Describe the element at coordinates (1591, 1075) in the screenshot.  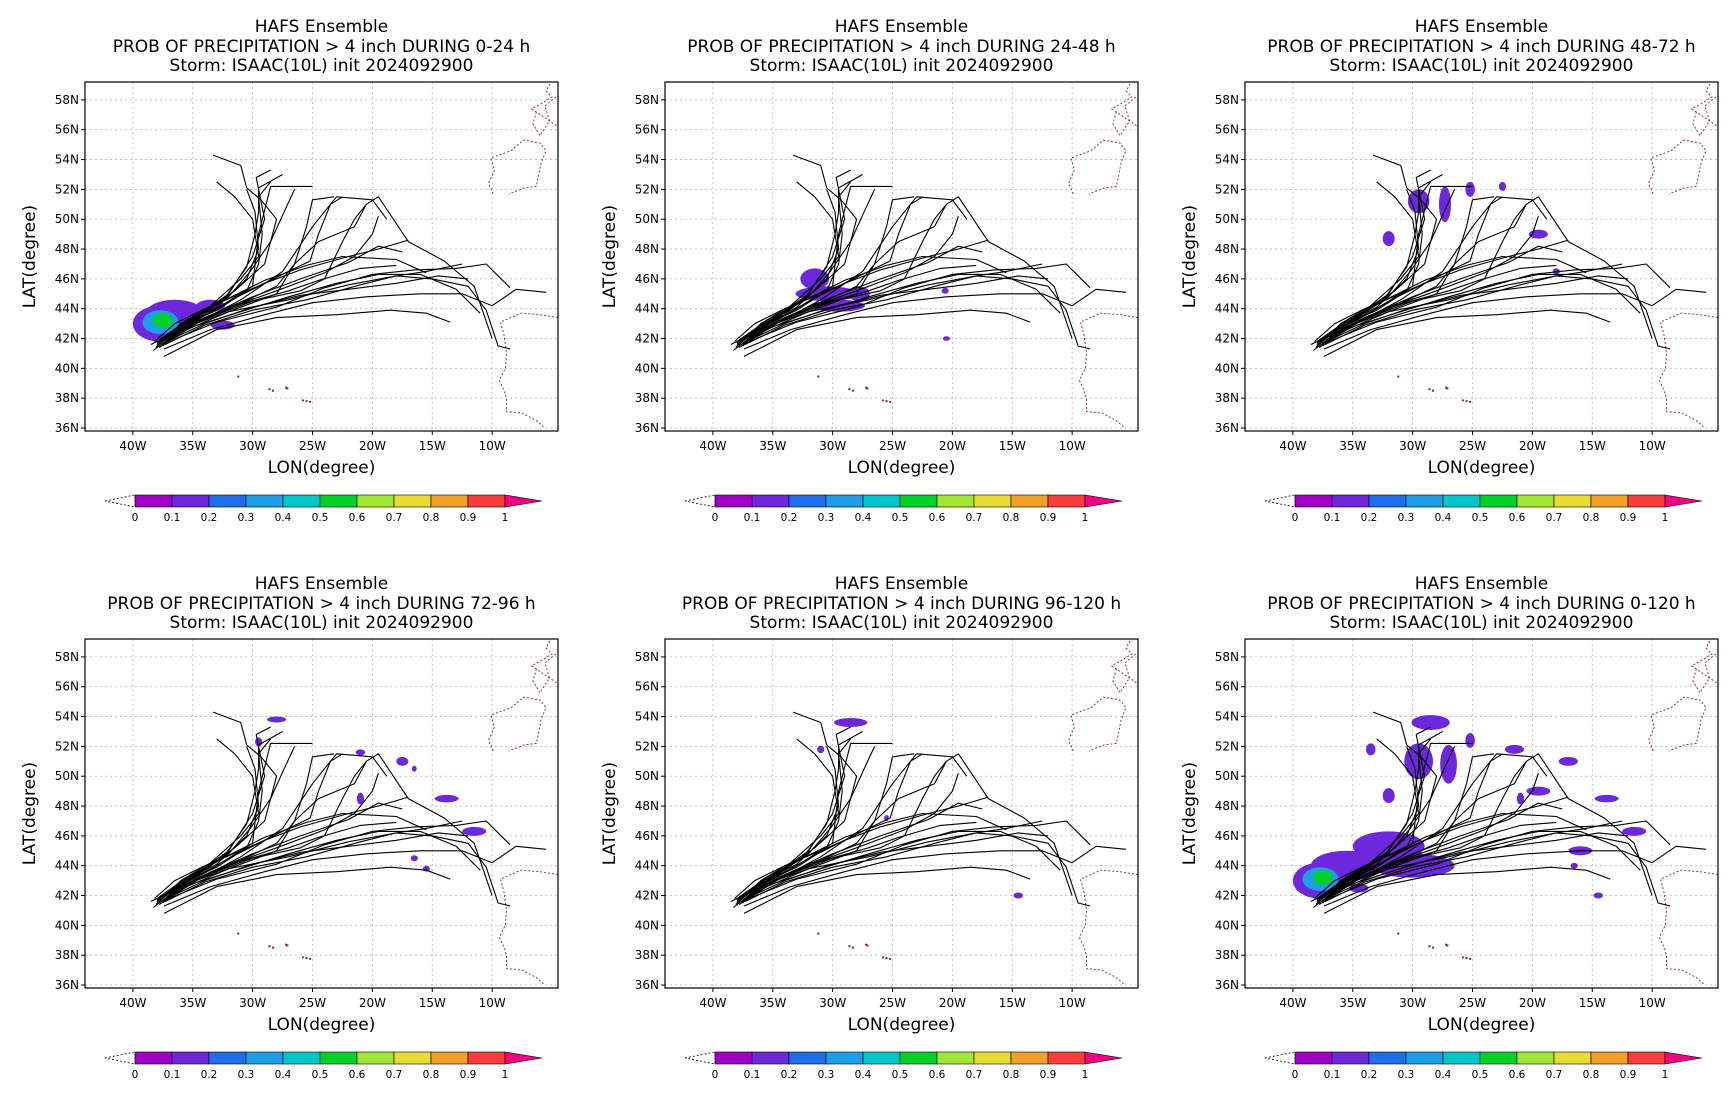
I see `colorbar-label: 0.8` at that location.